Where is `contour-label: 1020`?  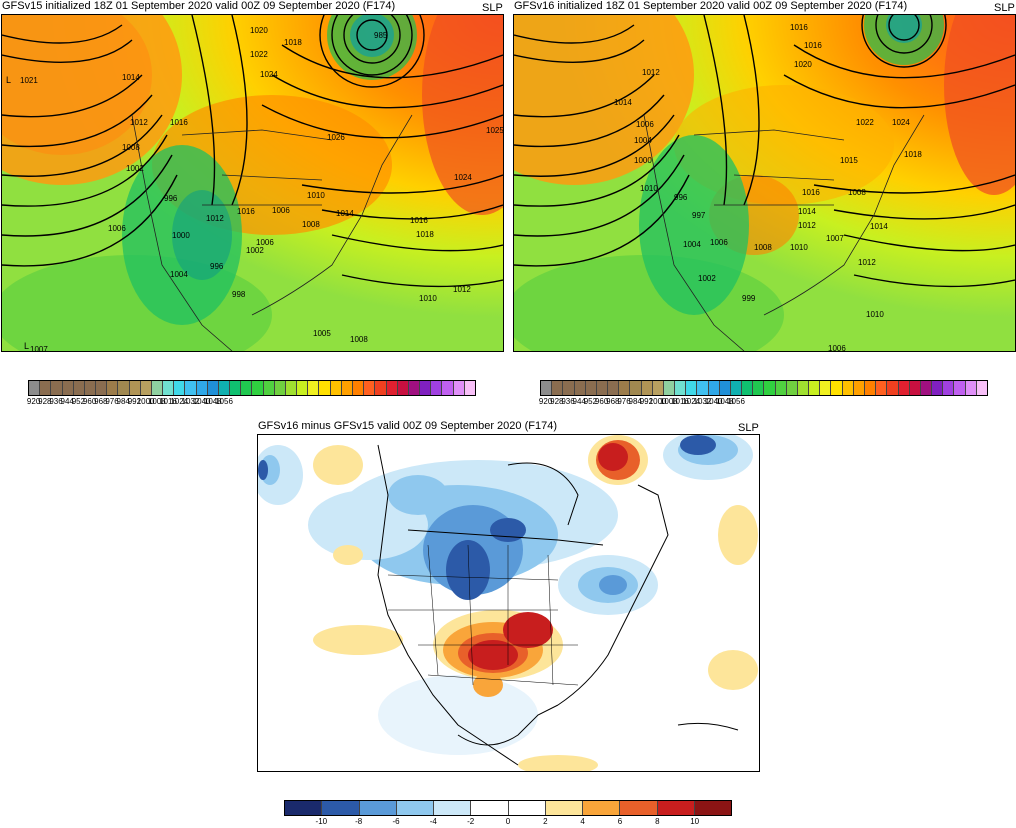
contour-label: 1020 is located at coordinates (259, 30).